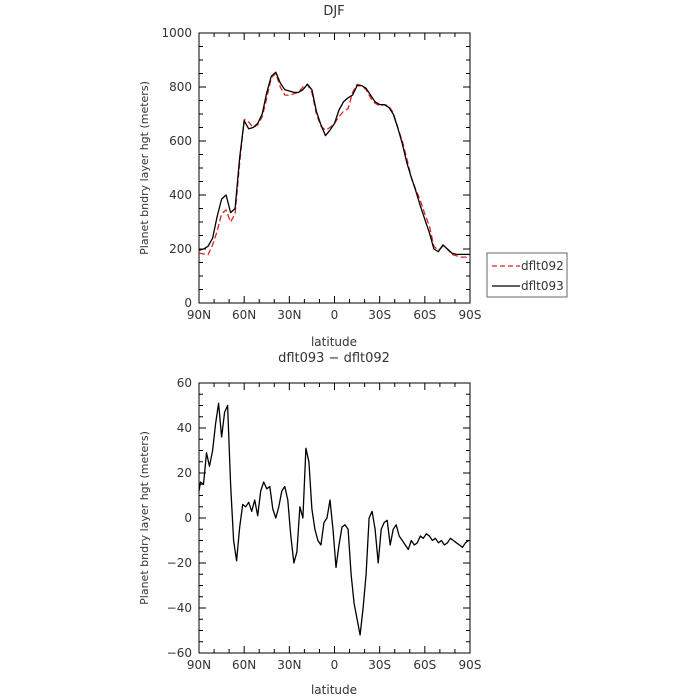  What do you see at coordinates (179, 653) in the screenshot?
I see `bottom-y-tick-label: −60` at bounding box center [179, 653].